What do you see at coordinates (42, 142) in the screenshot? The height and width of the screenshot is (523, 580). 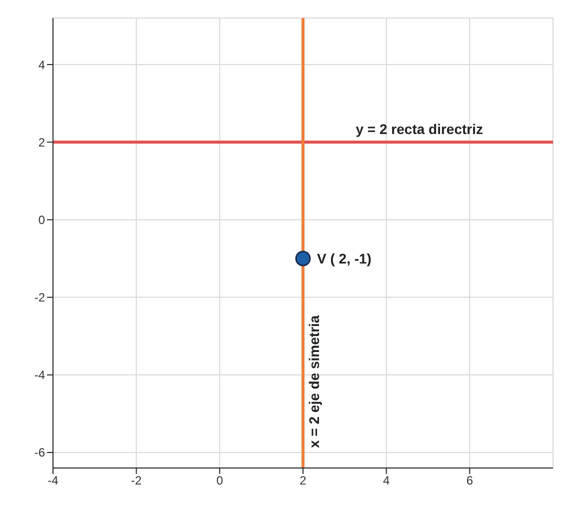 I see `y-tick-label: 2` at bounding box center [42, 142].